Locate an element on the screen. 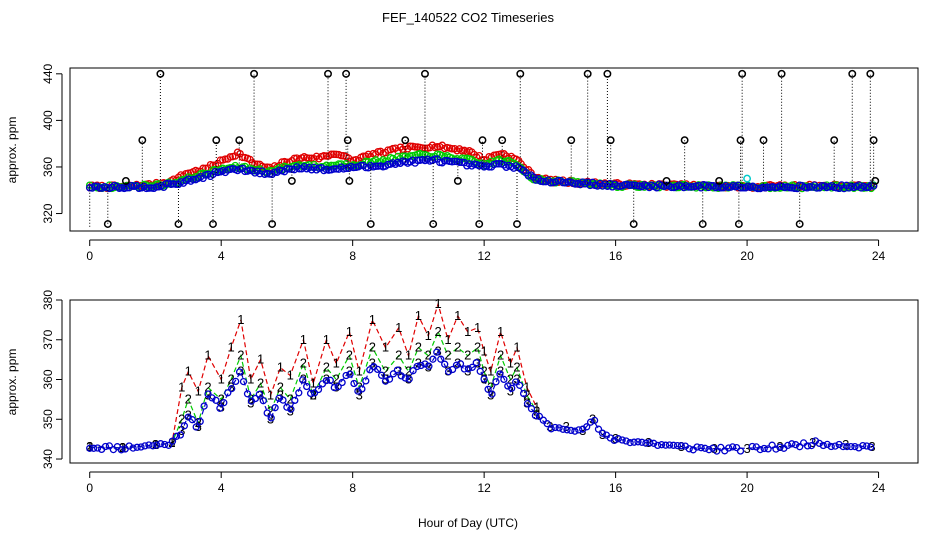  bottom-x-tick-label: 0 is located at coordinates (89, 488).